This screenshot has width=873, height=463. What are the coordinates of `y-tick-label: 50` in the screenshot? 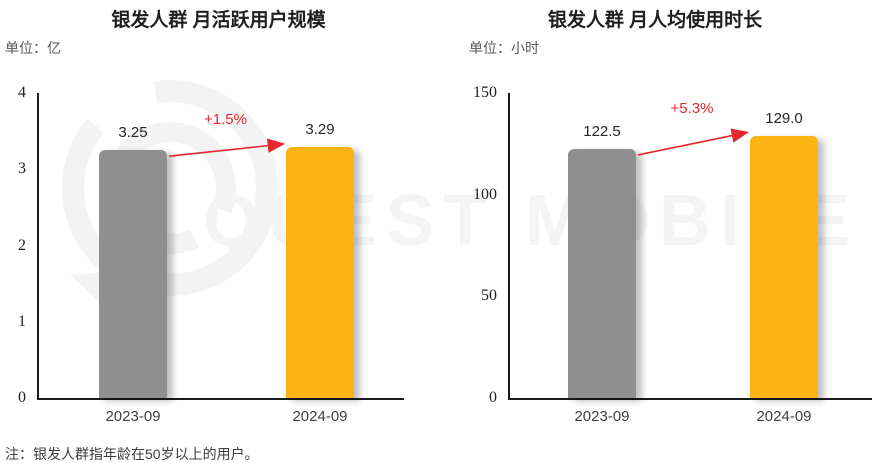 It's located at (489, 296).